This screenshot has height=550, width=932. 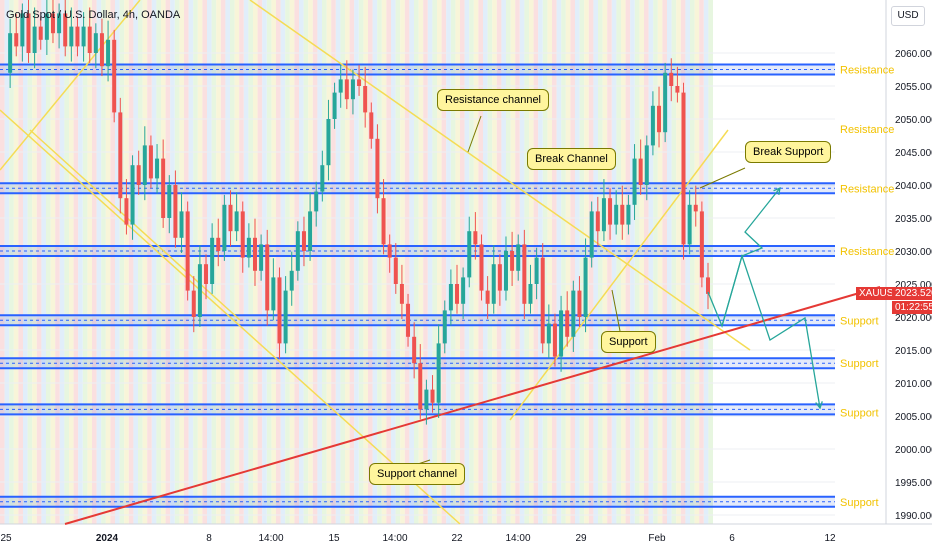 I want to click on time-axis: 25 2024 8 14:00 15 14:00 22 14:00 29 Feb 6 12, so click(x=418, y=538).